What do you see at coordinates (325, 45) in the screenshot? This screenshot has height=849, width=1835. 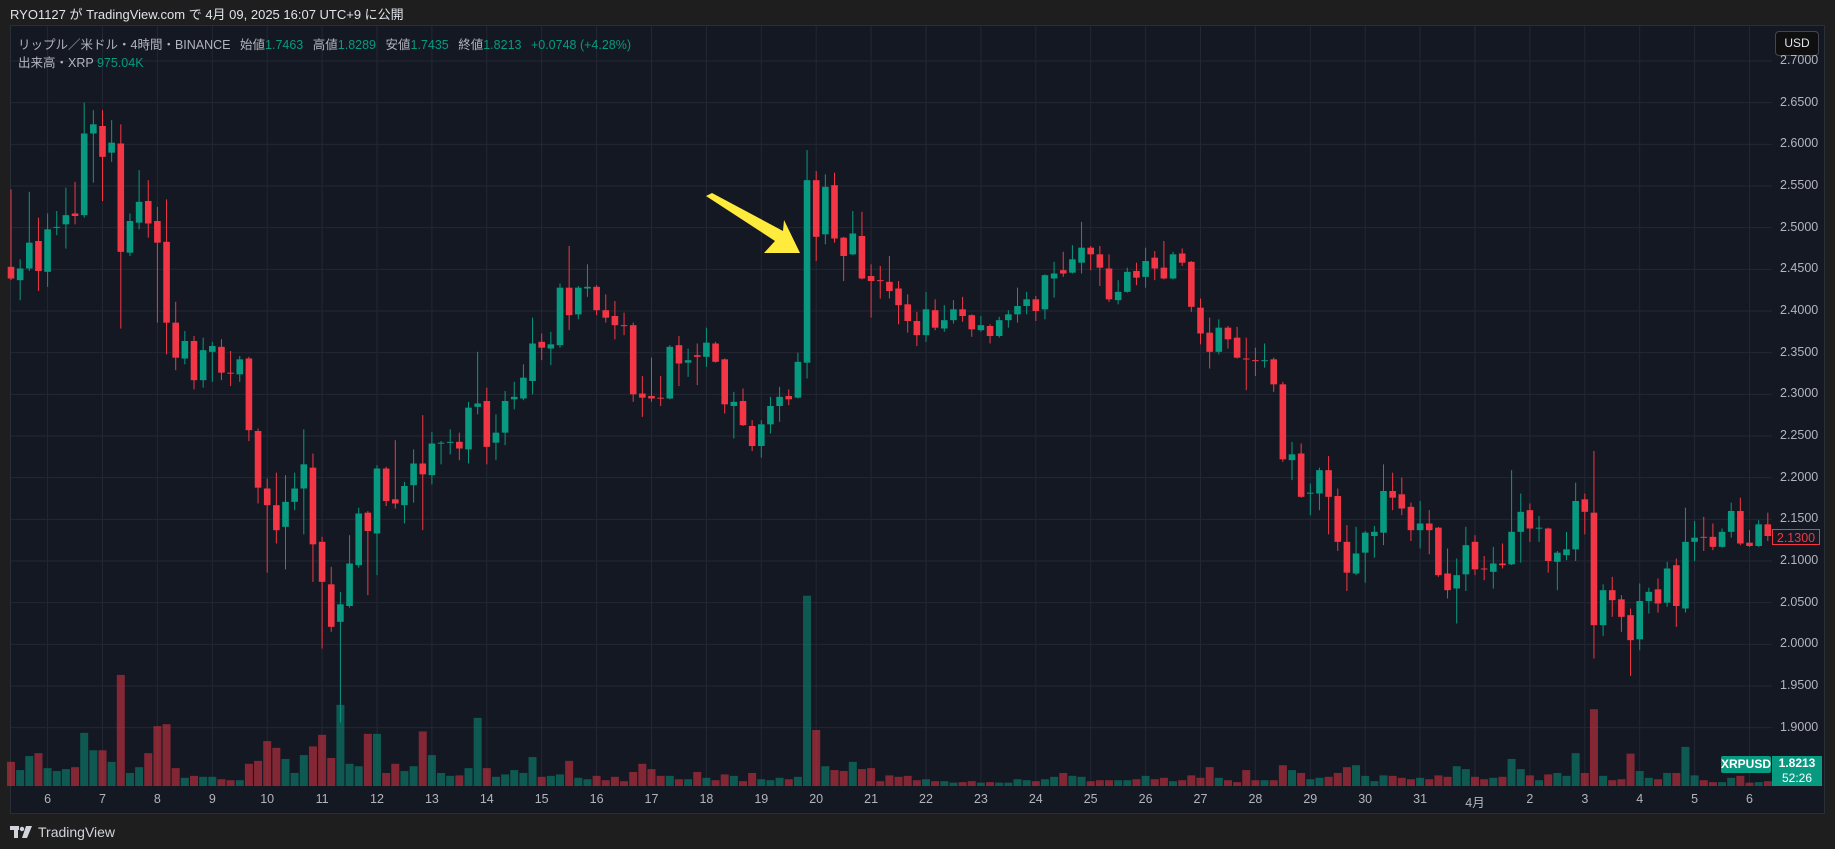 I see `high-label: 高値` at bounding box center [325, 45].